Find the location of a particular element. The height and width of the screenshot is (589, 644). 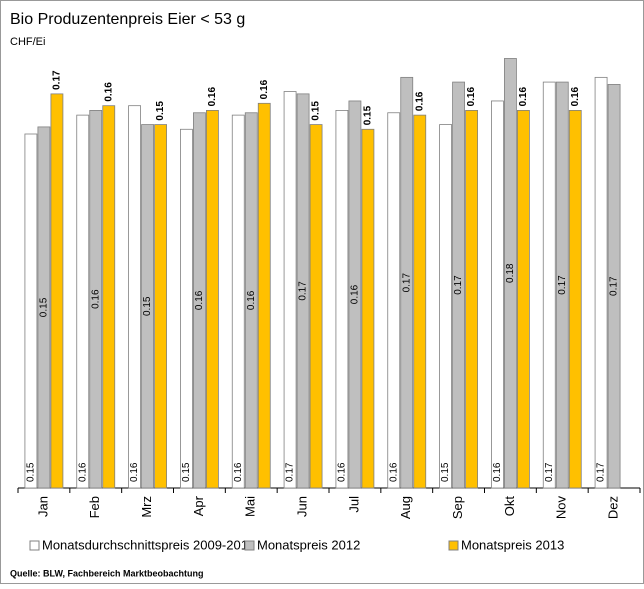

x-tick-label: Mai is located at coordinates (250, 506).